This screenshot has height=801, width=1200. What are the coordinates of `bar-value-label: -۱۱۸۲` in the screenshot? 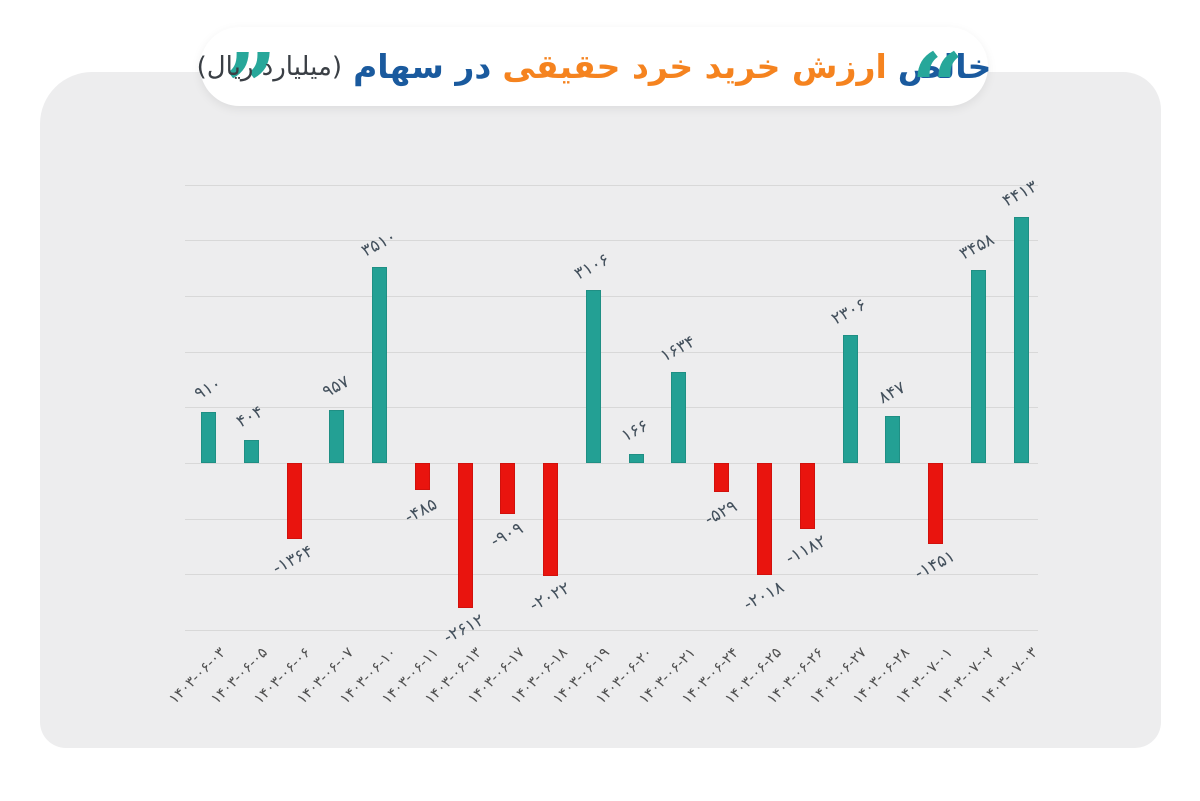 It's located at (806, 549).